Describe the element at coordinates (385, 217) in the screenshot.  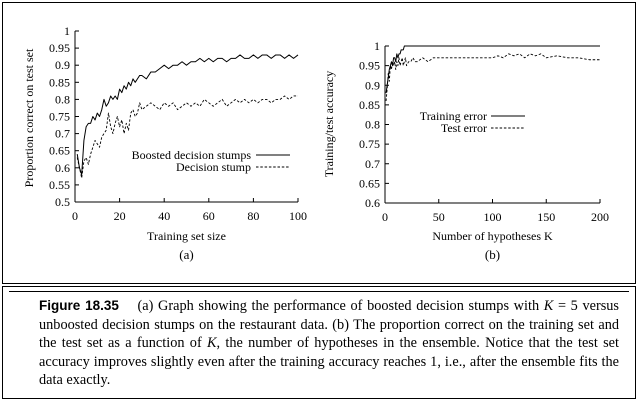
I see `chart-b-xtick-label: 0` at that location.